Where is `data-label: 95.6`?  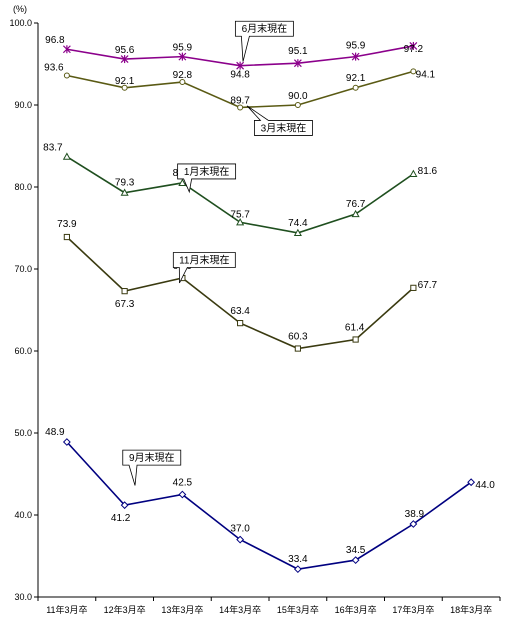
data-label: 95.6 is located at coordinates (125, 50).